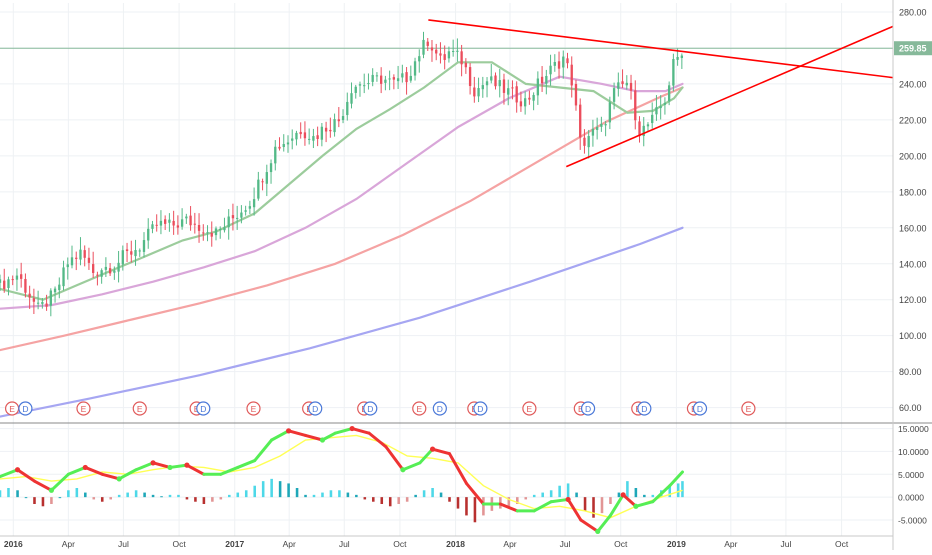  I want to click on price-axis-tick-label: 80.00, so click(910, 372).